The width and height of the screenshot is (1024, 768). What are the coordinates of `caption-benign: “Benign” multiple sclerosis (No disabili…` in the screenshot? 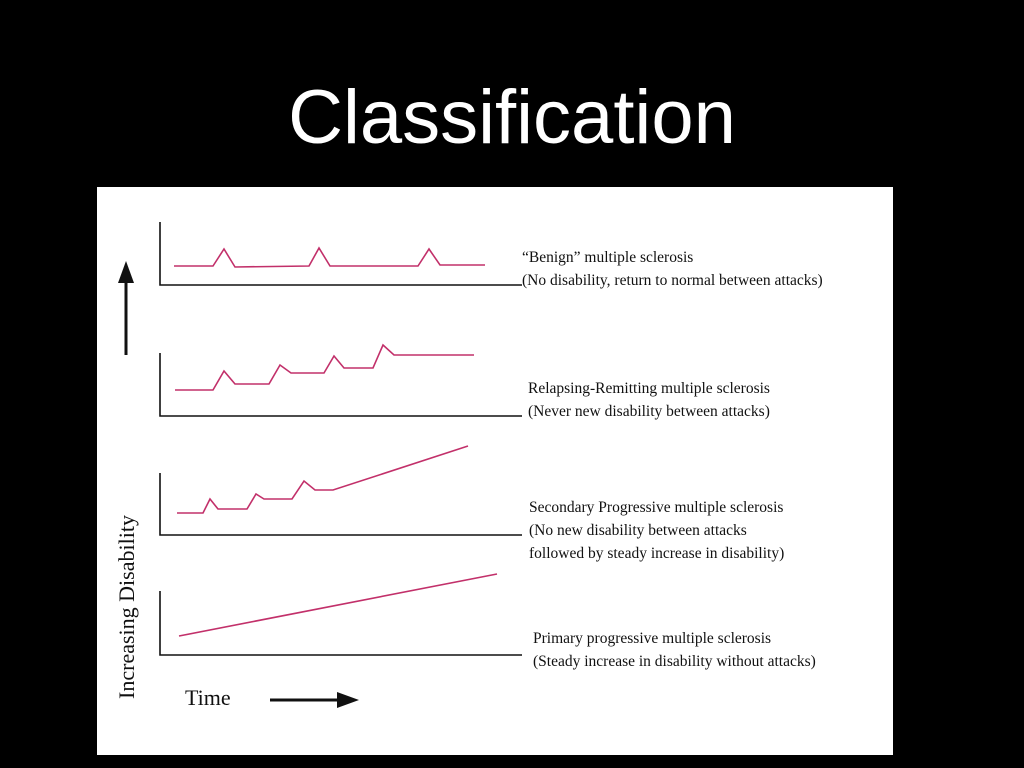 It's located at (672, 269).